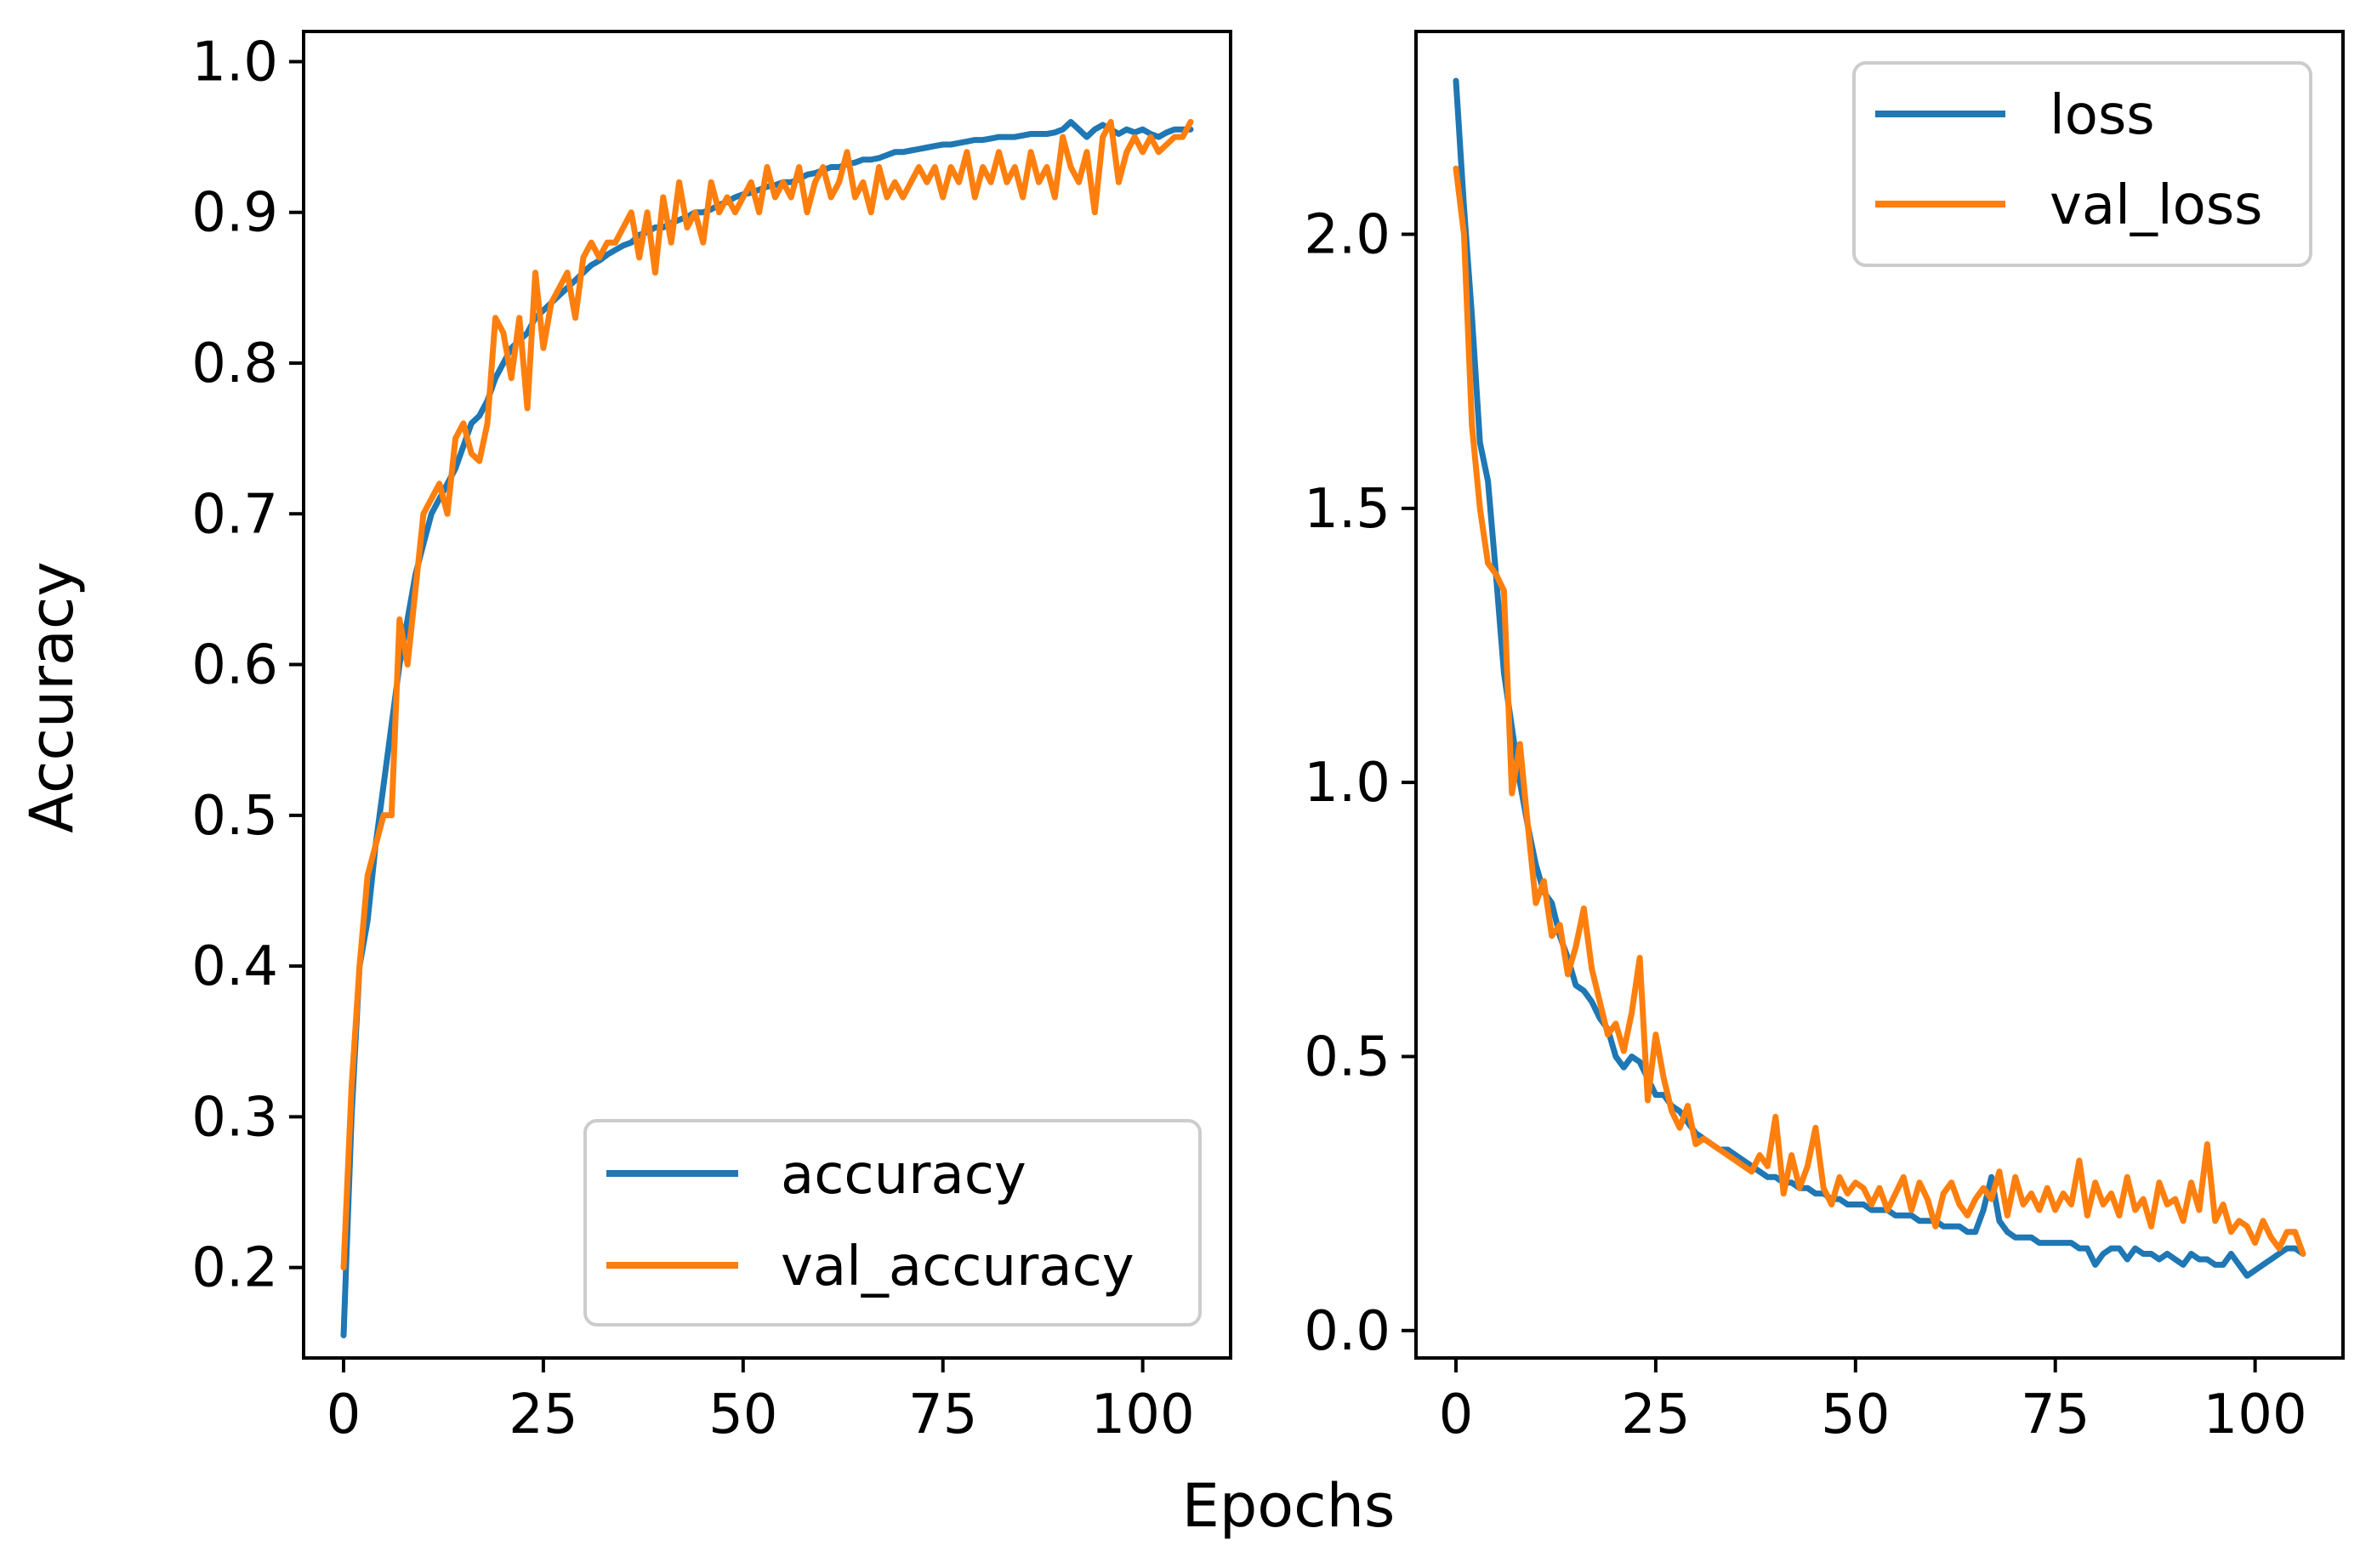 This screenshot has height=1568, width=2360. I want to click on y-axis-title: Accuracy, so click(52, 697).